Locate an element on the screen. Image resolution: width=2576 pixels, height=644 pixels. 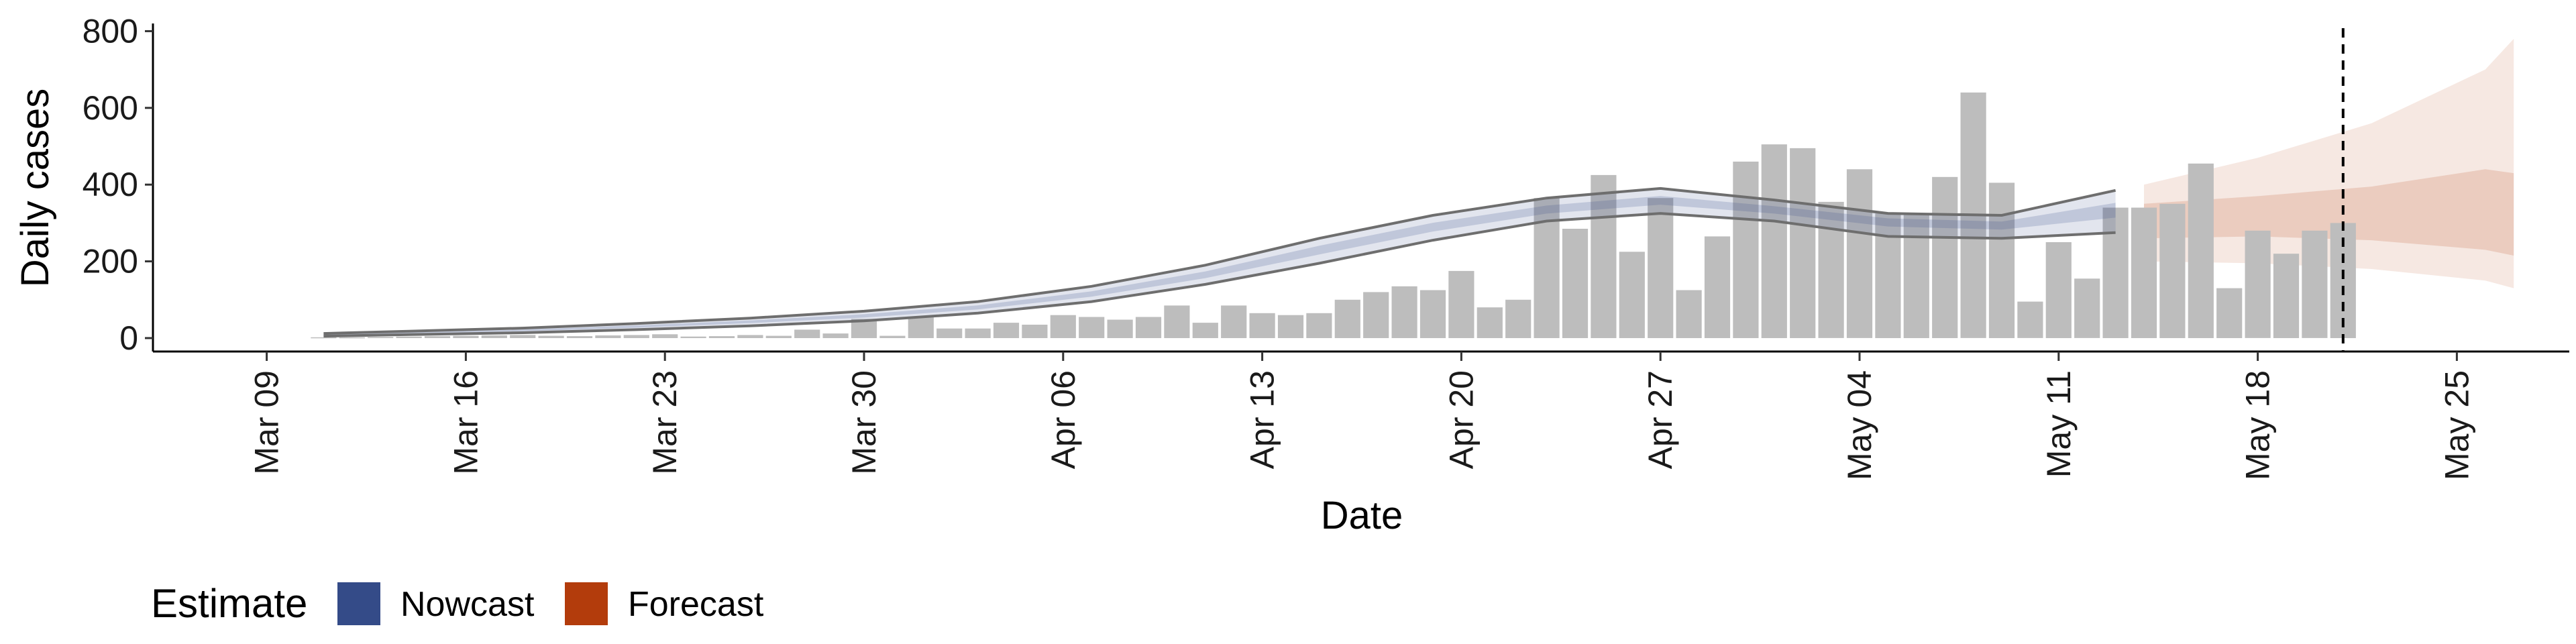
x-tick-label-2020-05-11: May 11 is located at coordinates (2059, 424).